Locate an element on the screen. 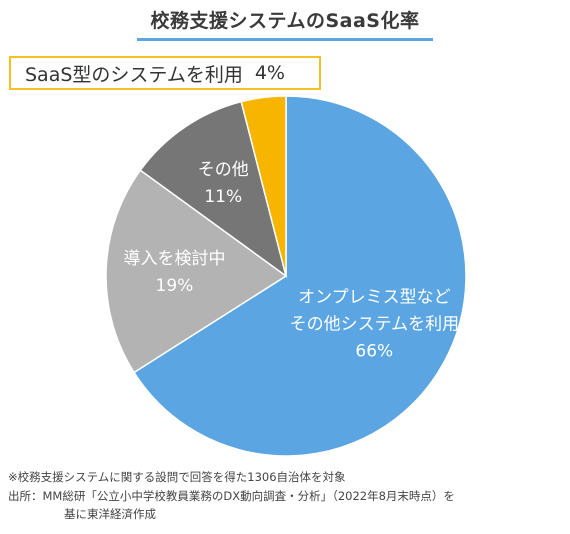  title-underline is located at coordinates (285, 39).